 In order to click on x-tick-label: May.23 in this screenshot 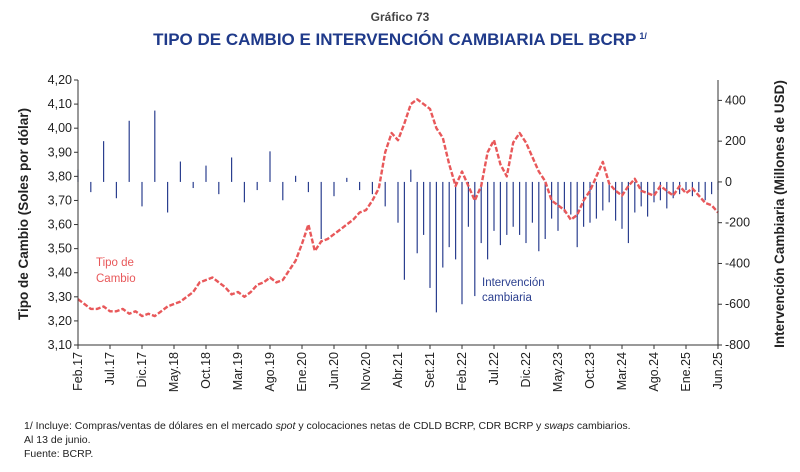, I will do `click(558, 372)`.